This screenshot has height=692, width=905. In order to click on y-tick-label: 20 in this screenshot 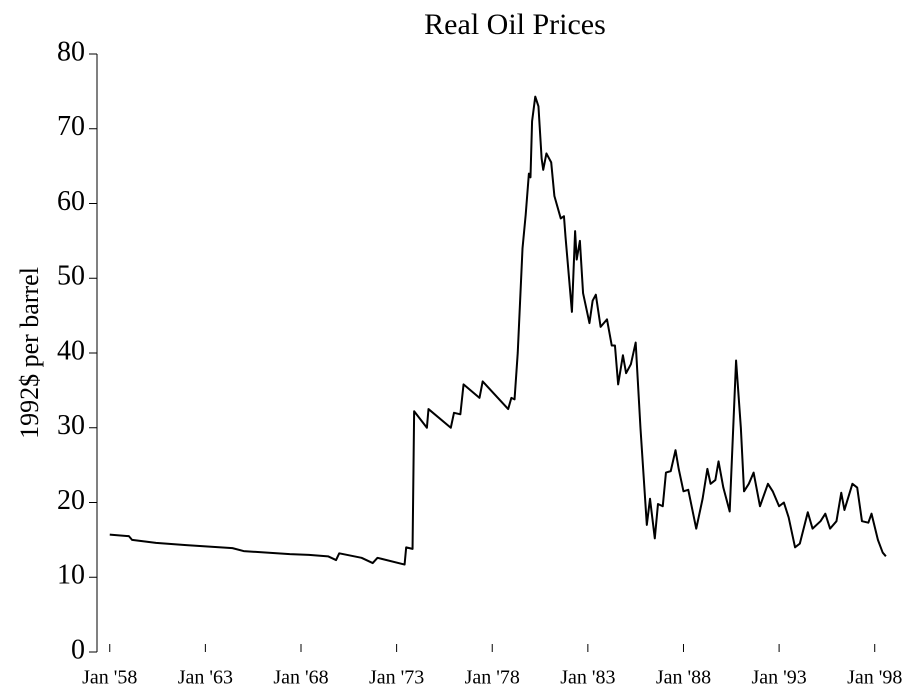, I will do `click(71, 500)`.